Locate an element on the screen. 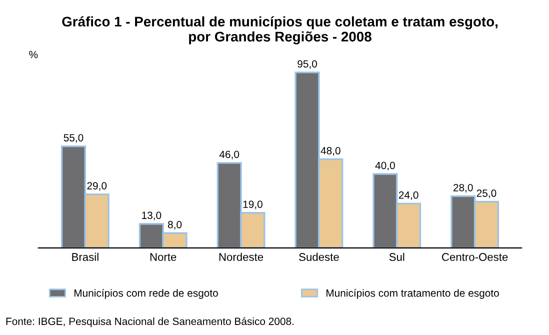 The image size is (549, 335). data-label: 28,0 is located at coordinates (463, 188).